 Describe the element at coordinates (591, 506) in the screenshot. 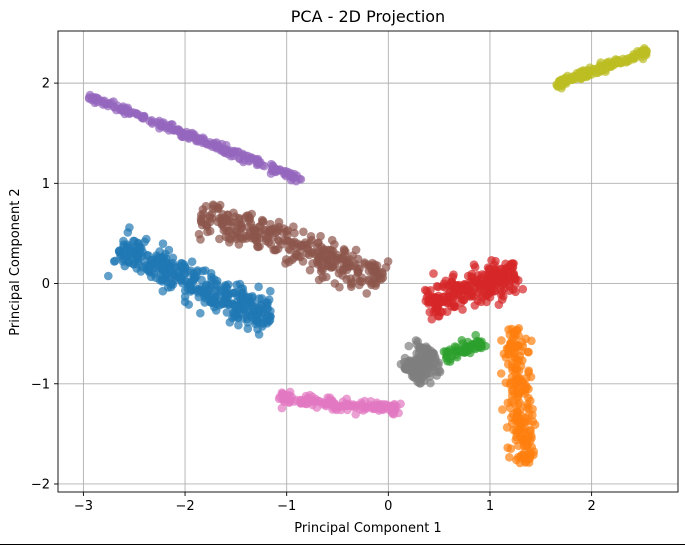

I see `x-tick-label: 2` at that location.